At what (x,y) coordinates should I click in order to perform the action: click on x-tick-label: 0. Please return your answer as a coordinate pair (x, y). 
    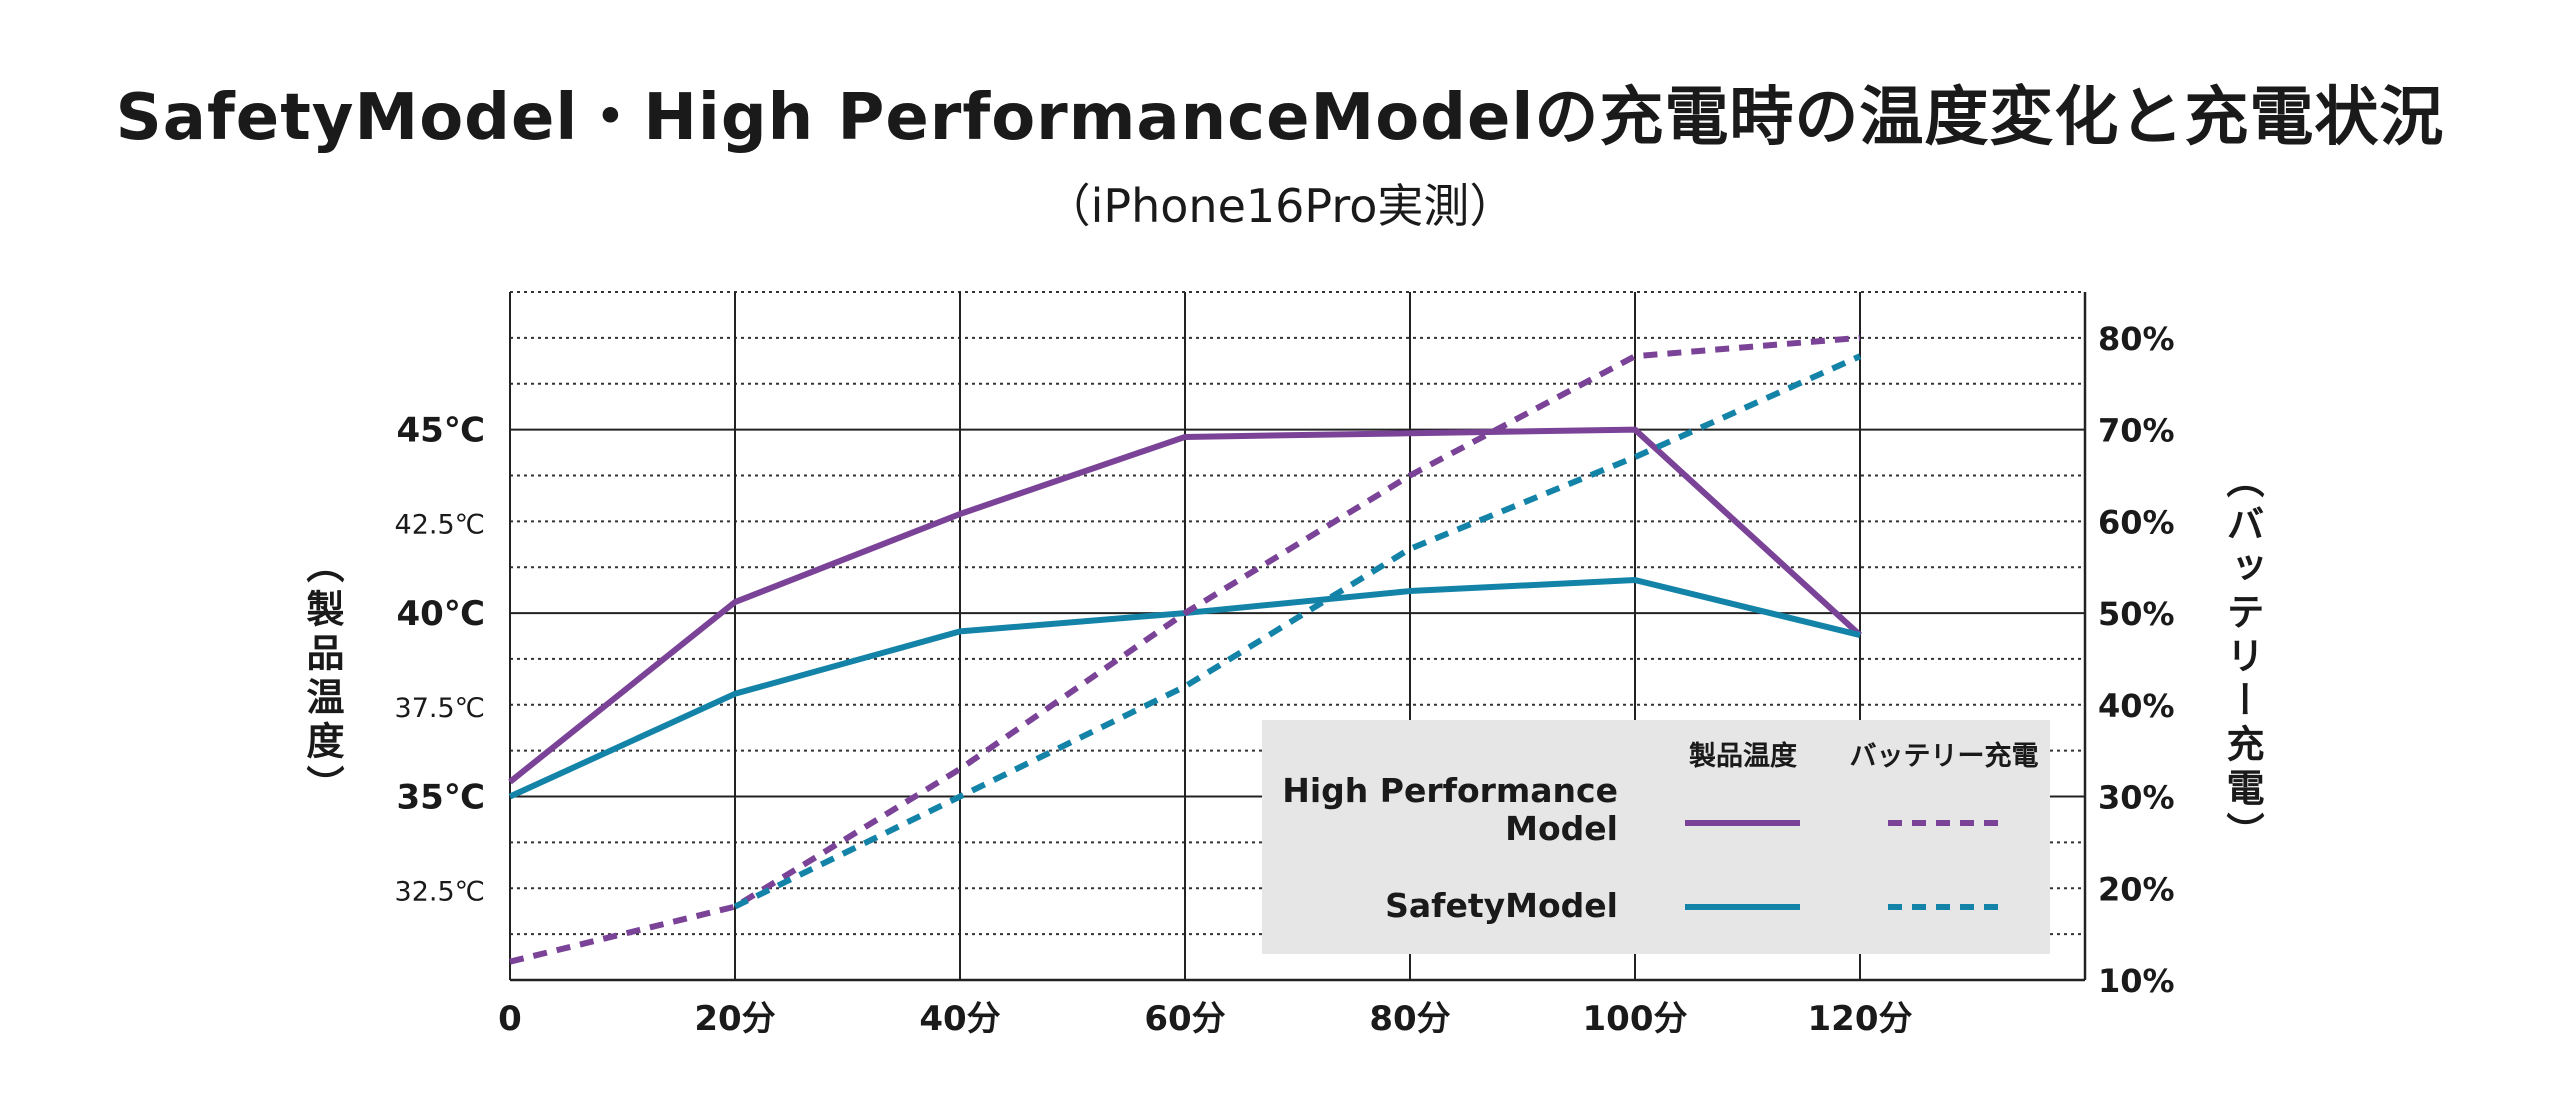
    Looking at the image, I should click on (510, 1019).